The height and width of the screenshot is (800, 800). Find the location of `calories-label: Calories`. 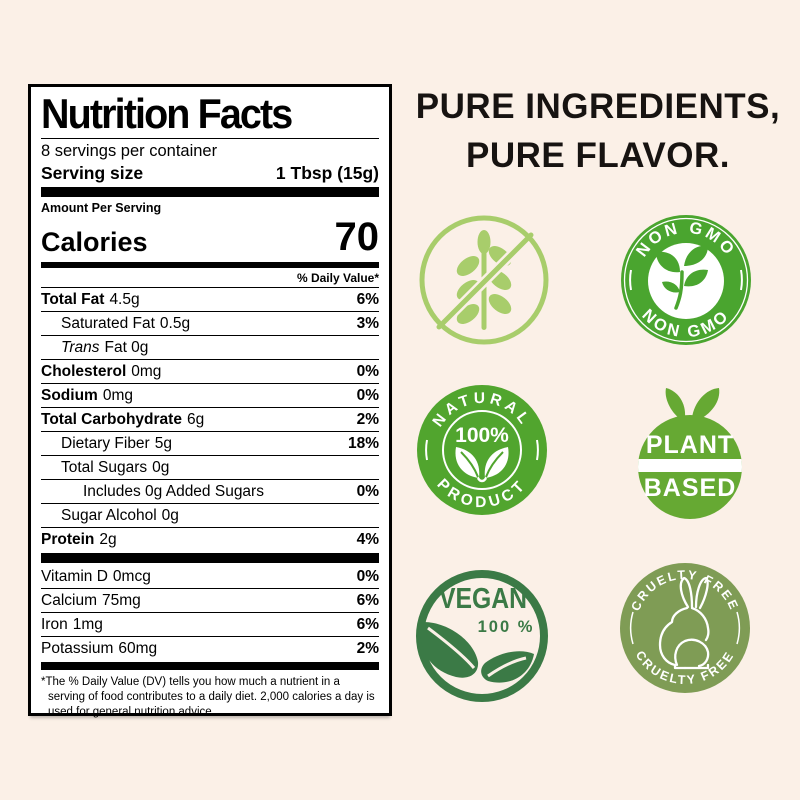

calories-label: Calories is located at coordinates (94, 242).